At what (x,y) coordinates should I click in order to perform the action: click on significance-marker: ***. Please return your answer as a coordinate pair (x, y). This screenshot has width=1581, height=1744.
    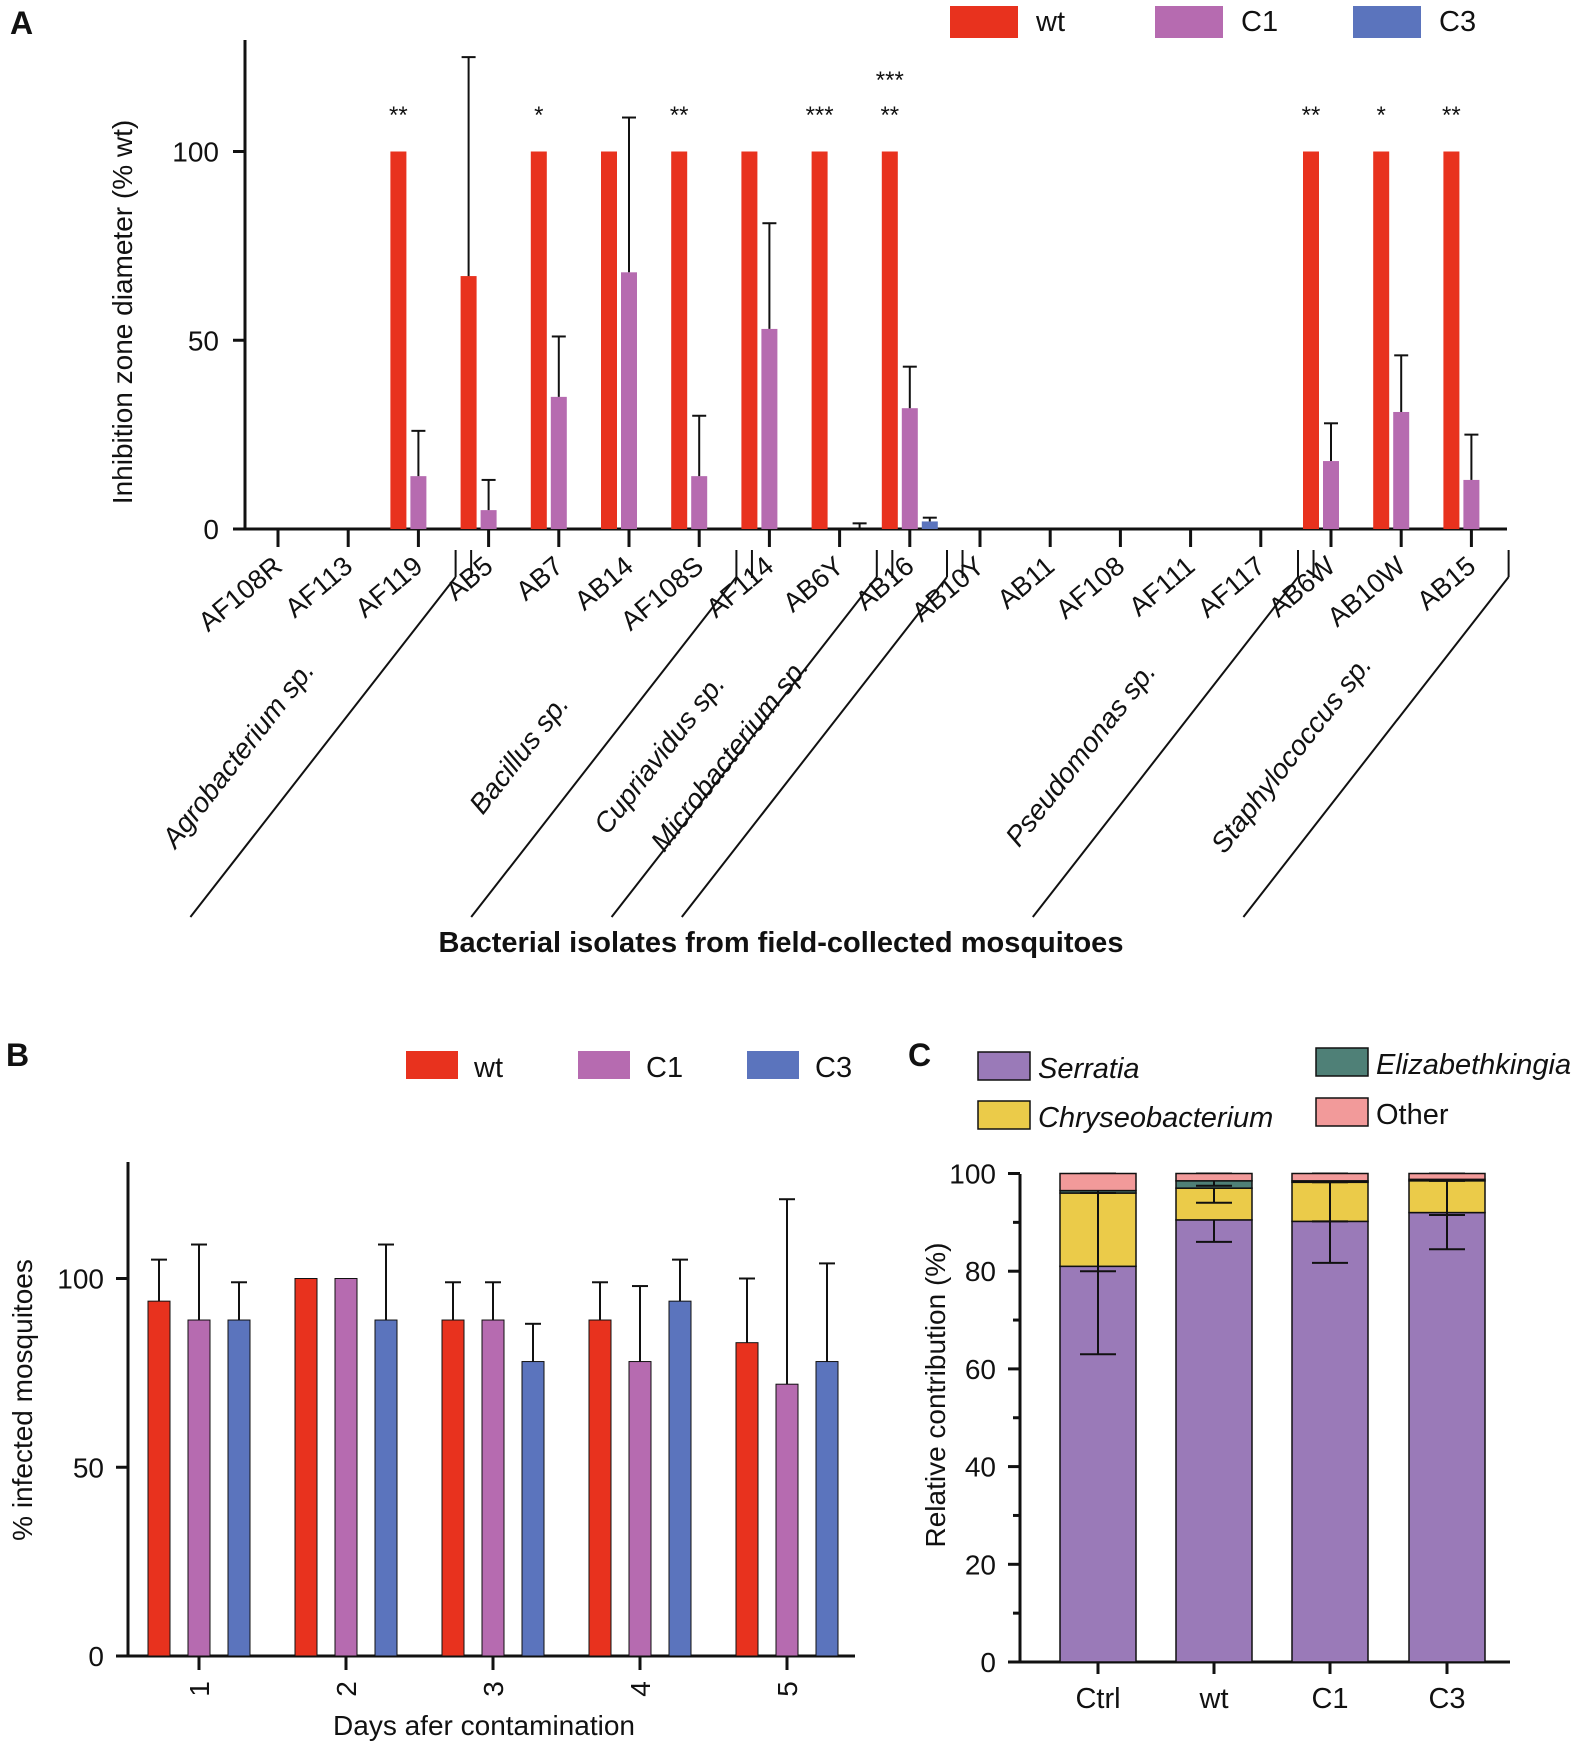
    Looking at the image, I should click on (890, 80).